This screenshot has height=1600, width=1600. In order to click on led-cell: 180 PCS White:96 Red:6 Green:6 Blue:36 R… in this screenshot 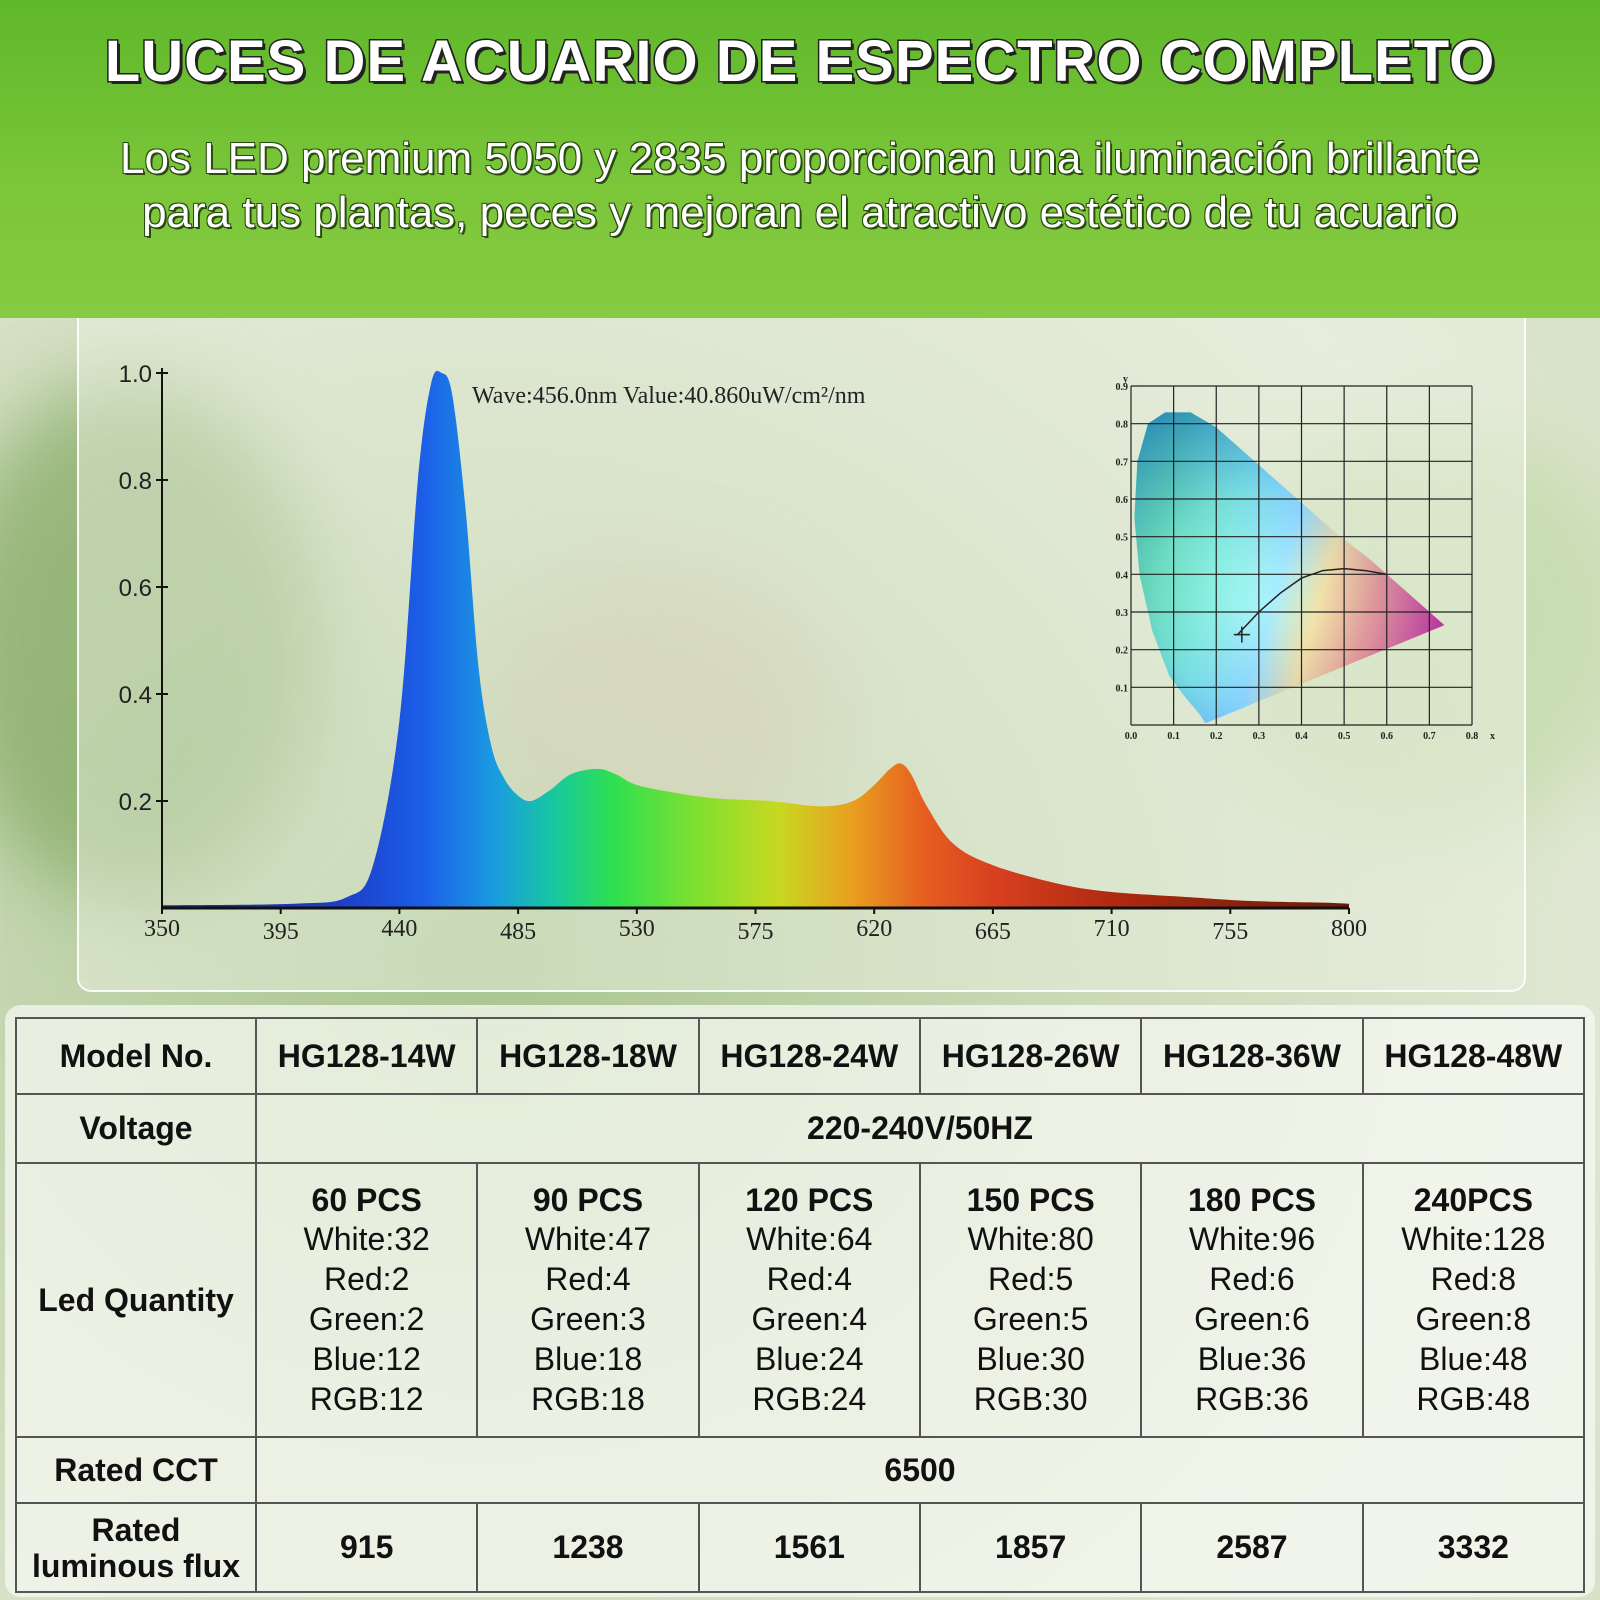, I will do `click(1252, 1300)`.